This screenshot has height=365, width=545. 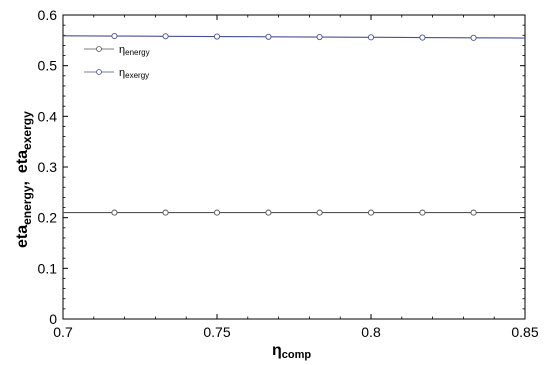 What do you see at coordinates (137, 75) in the screenshot?
I see `legend-label-sub: exergy` at bounding box center [137, 75].